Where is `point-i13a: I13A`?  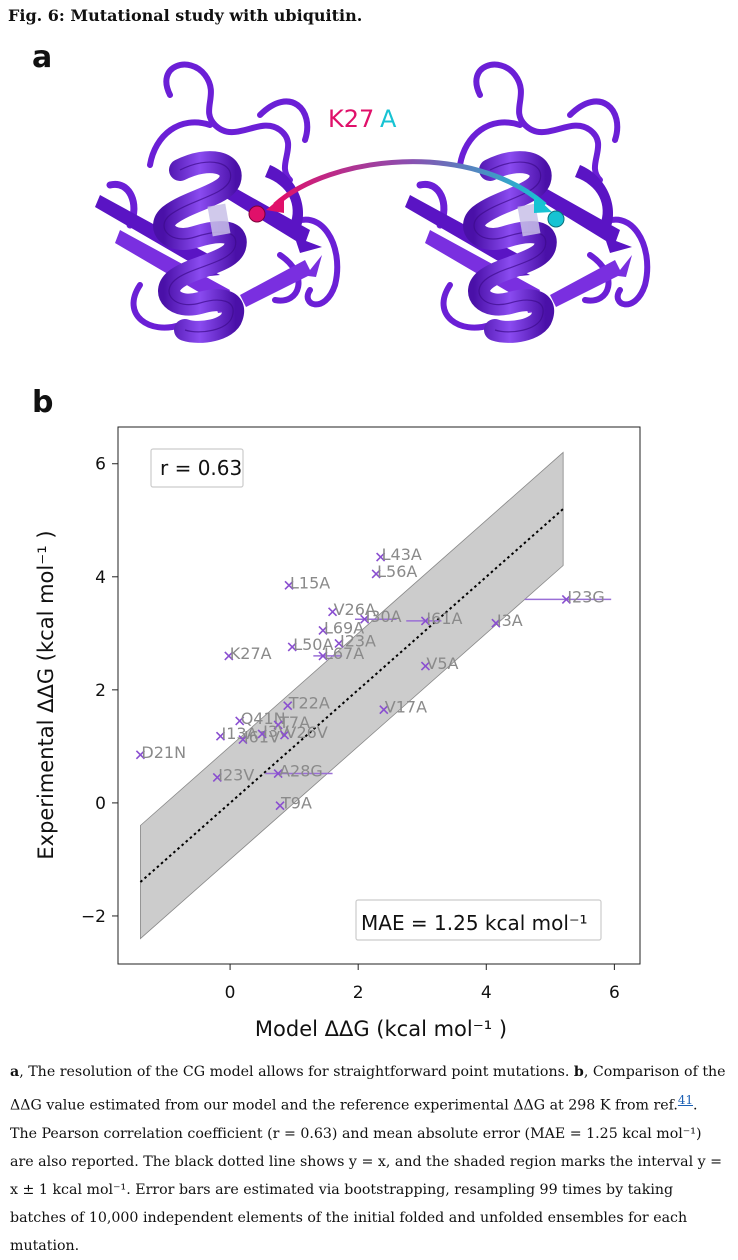
point-i13a: I13A is located at coordinates (236, 733).